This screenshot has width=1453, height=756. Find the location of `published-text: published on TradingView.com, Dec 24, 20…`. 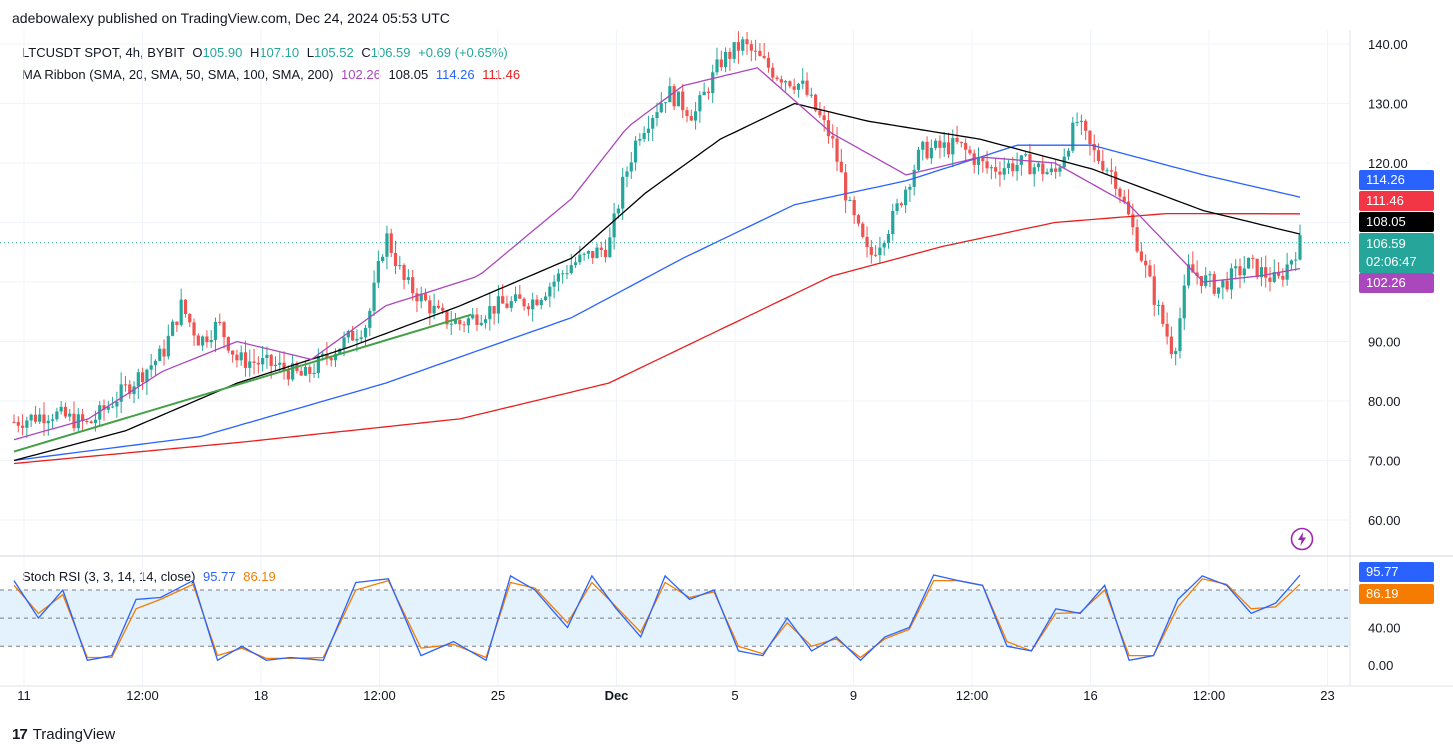

published-text: published on TradingView.com, Dec 24, 20… is located at coordinates (273, 18).